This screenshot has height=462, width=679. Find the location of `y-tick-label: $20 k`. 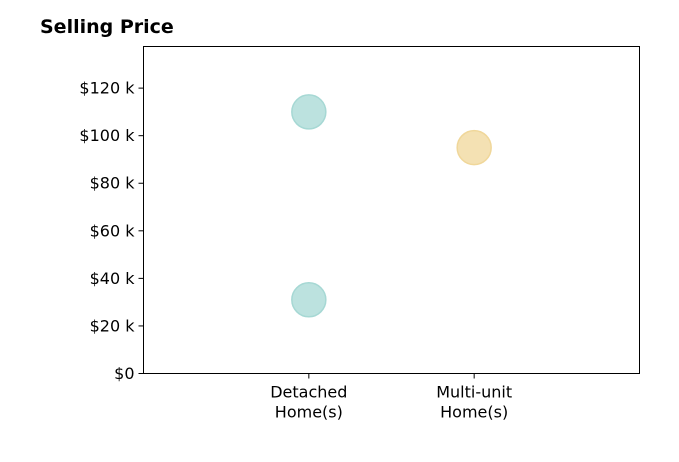

y-tick-label: $20 k is located at coordinates (113, 325).